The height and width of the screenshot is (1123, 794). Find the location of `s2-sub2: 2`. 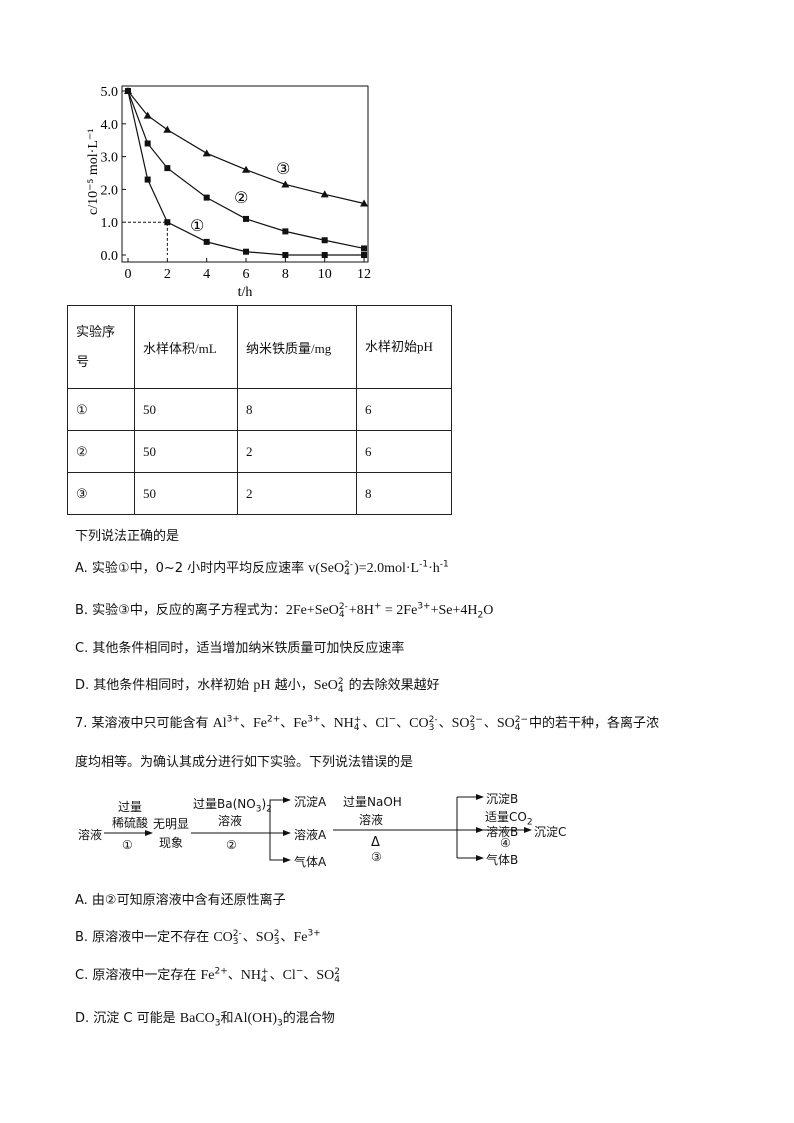

s2-sub2: 2 is located at coordinates (269, 809).